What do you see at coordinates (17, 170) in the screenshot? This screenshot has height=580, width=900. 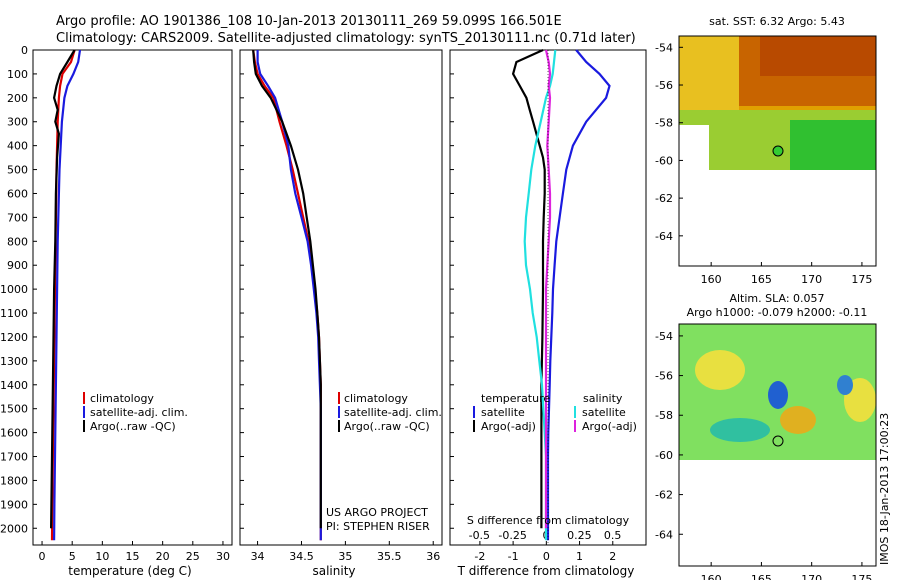 I see `depth-tick-label: 500` at bounding box center [17, 170].